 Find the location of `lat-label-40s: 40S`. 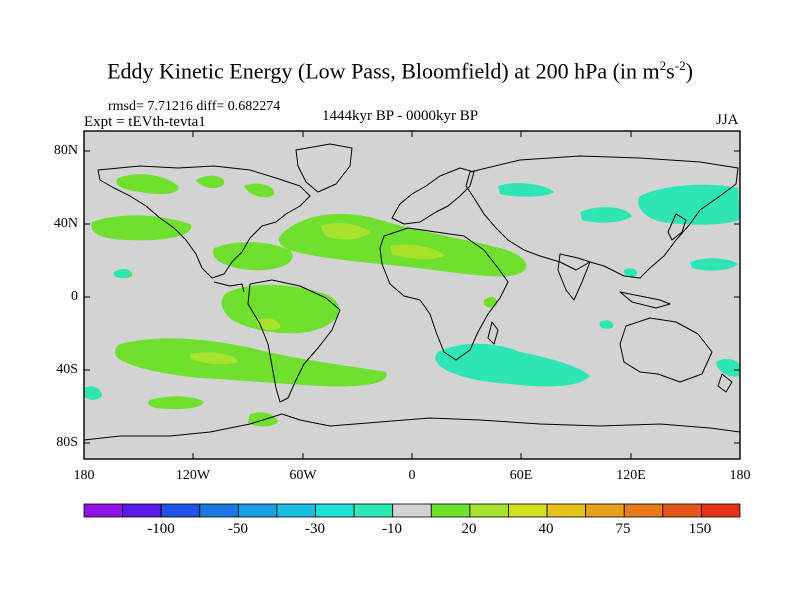

lat-label-40s: 40S is located at coordinates (67, 369).